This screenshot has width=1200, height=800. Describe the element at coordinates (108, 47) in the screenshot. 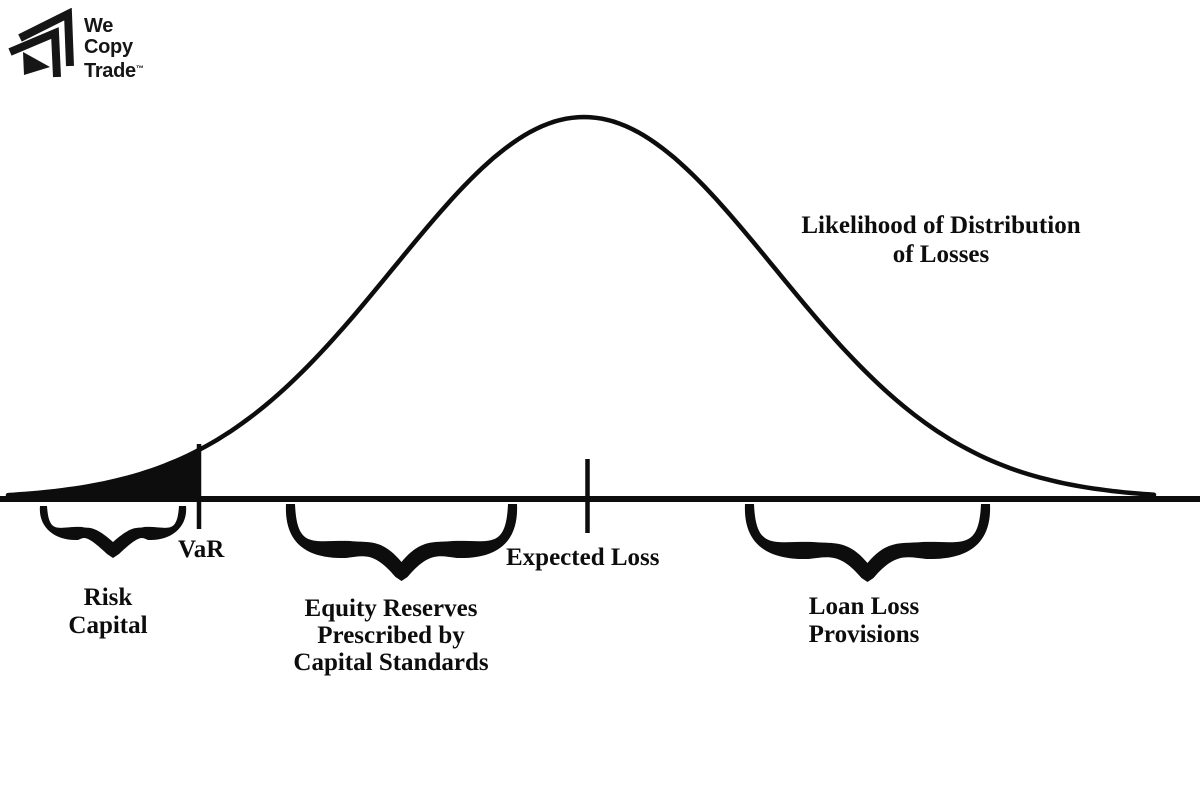

I see `logo-word-copy: Copy` at that location.